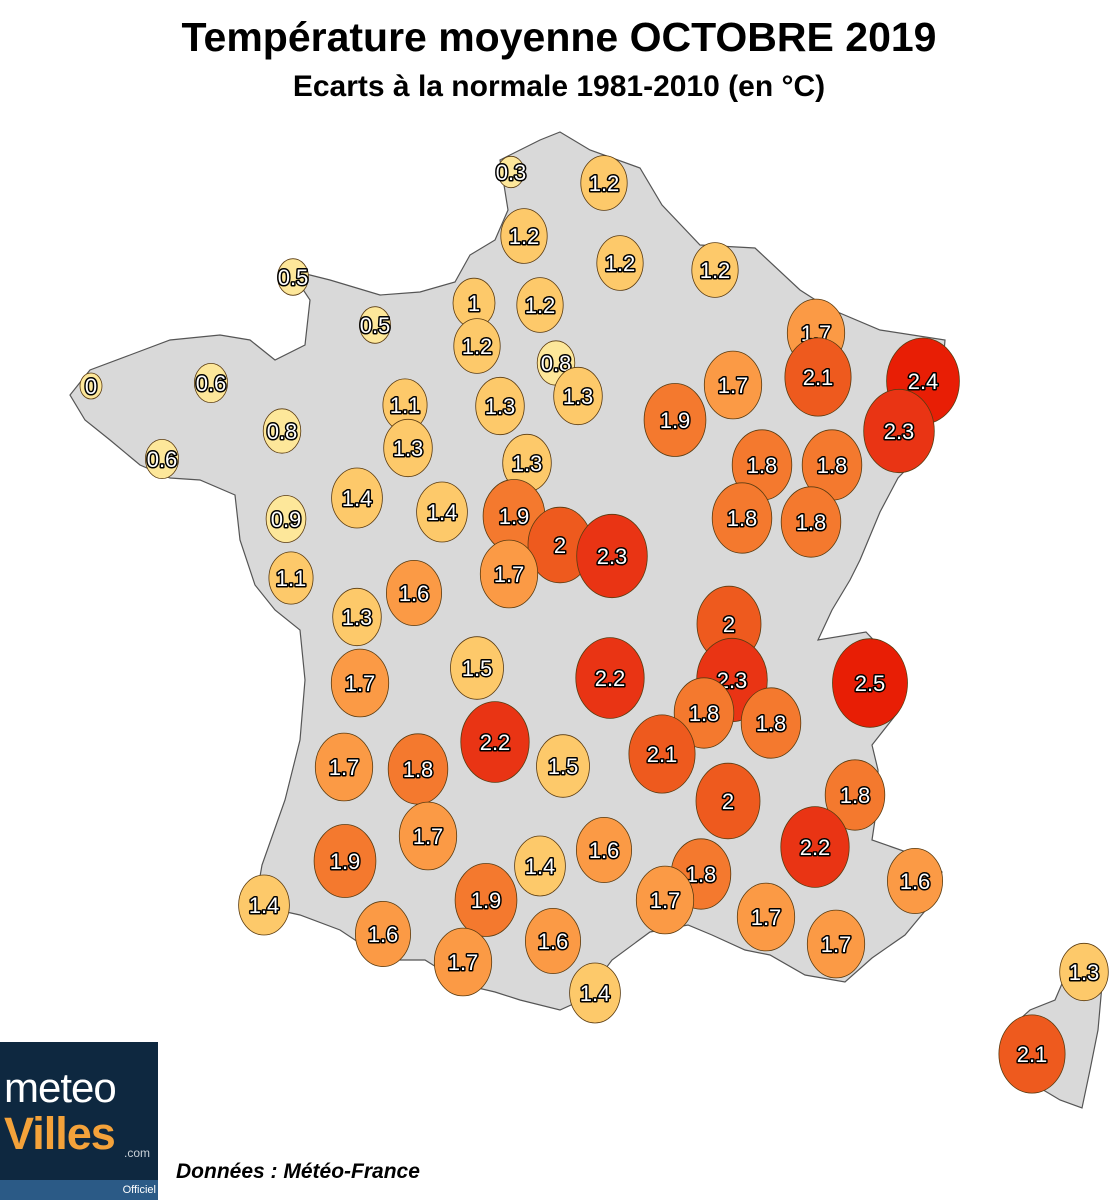  What do you see at coordinates (870, 683) in the screenshot?
I see `temperature-marker: 2.5` at bounding box center [870, 683].